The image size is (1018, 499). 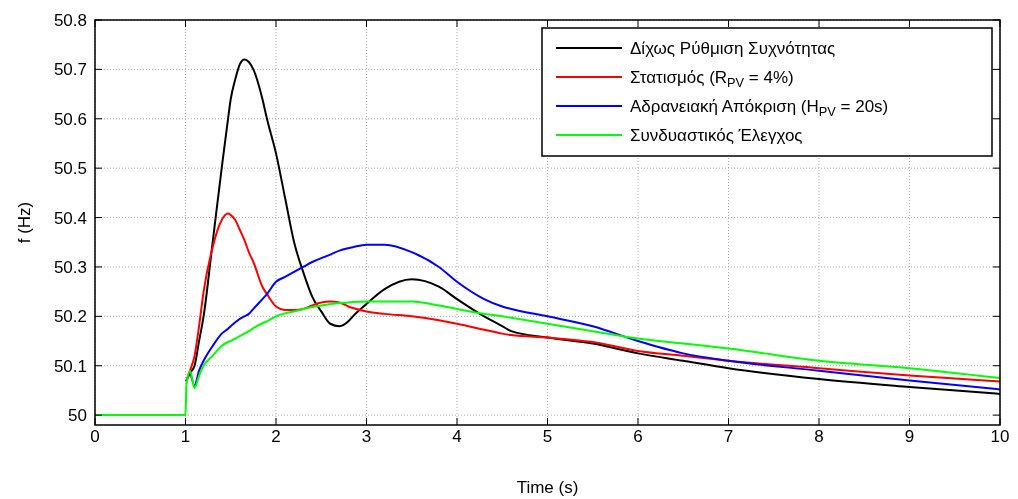 What do you see at coordinates (70, 317) in the screenshot?
I see `y-tick-label: 50.2` at bounding box center [70, 317].